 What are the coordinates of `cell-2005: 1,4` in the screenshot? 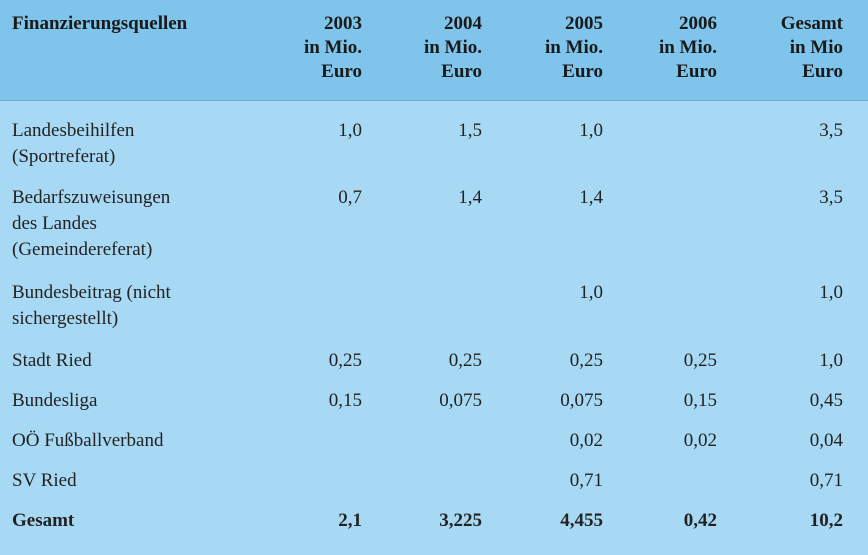 It's located at (591, 197).